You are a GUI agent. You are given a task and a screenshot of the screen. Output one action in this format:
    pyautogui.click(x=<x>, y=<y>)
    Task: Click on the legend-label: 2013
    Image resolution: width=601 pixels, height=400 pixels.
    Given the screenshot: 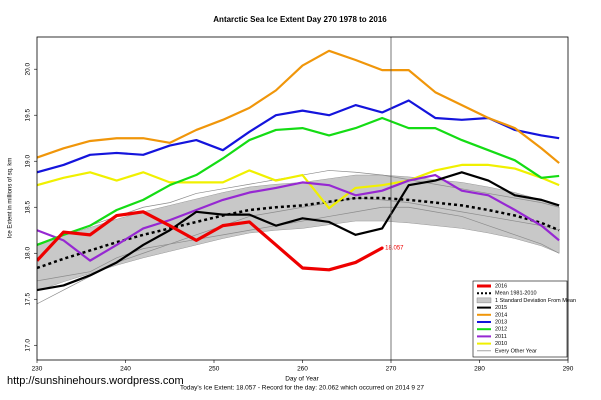 What is the action you would take?
    pyautogui.click(x=501, y=322)
    